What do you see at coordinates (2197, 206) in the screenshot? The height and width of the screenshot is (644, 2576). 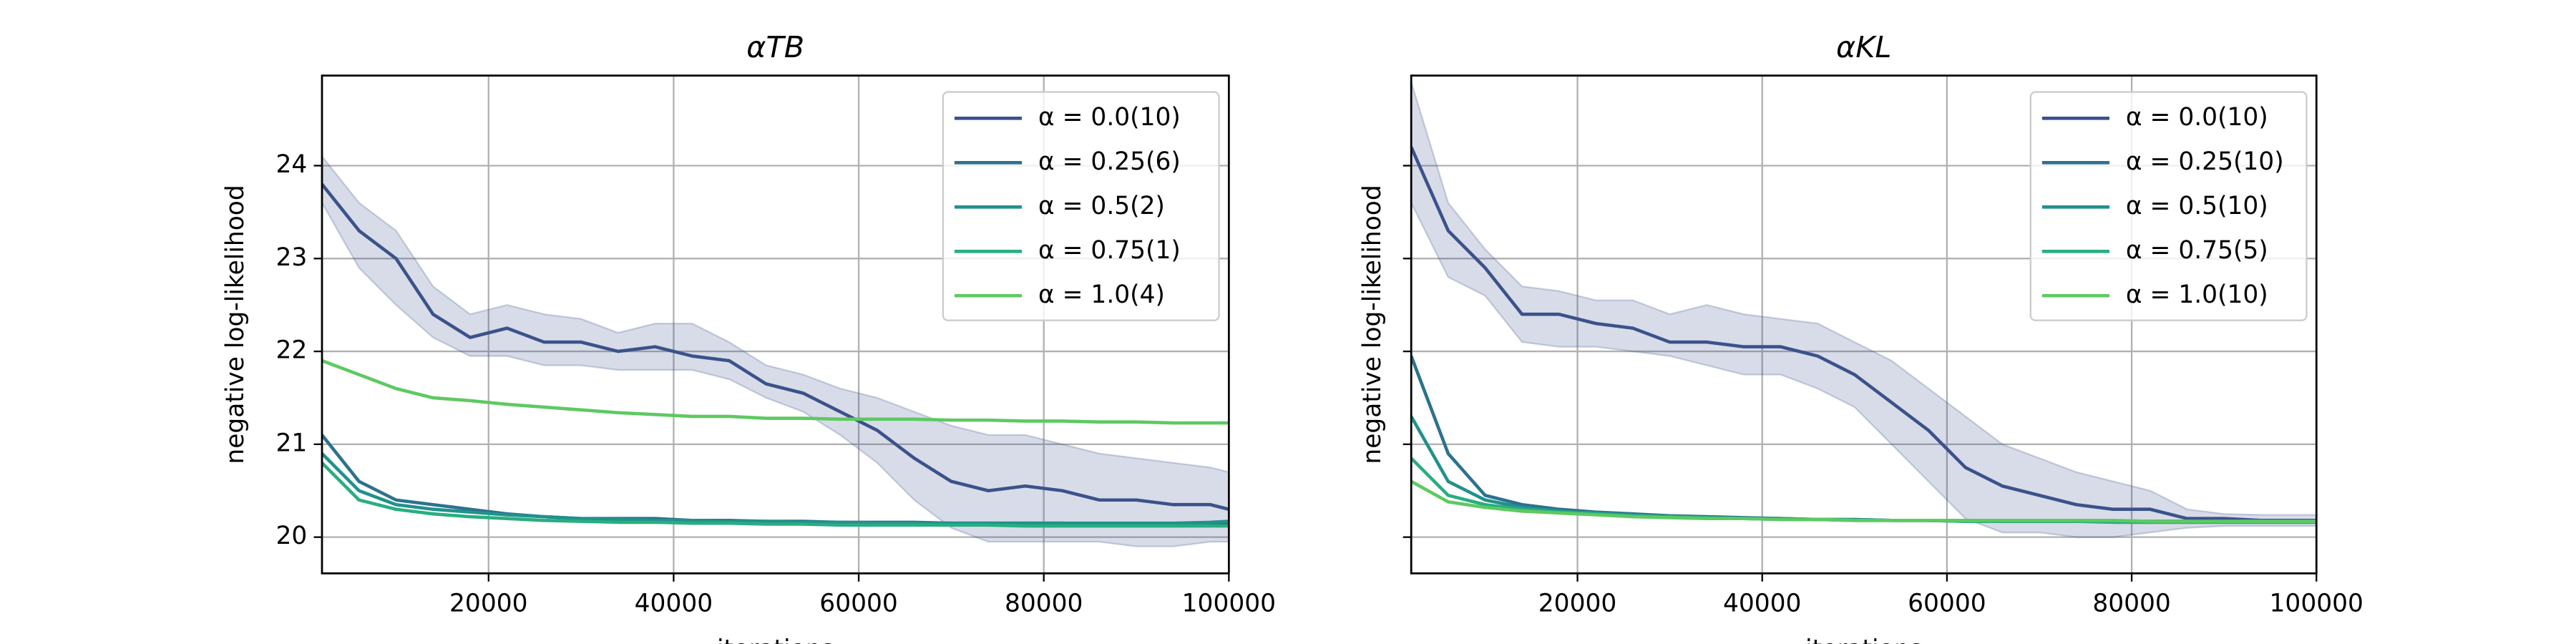 I see `legend-label: α = 0.5(10)` at bounding box center [2197, 206].